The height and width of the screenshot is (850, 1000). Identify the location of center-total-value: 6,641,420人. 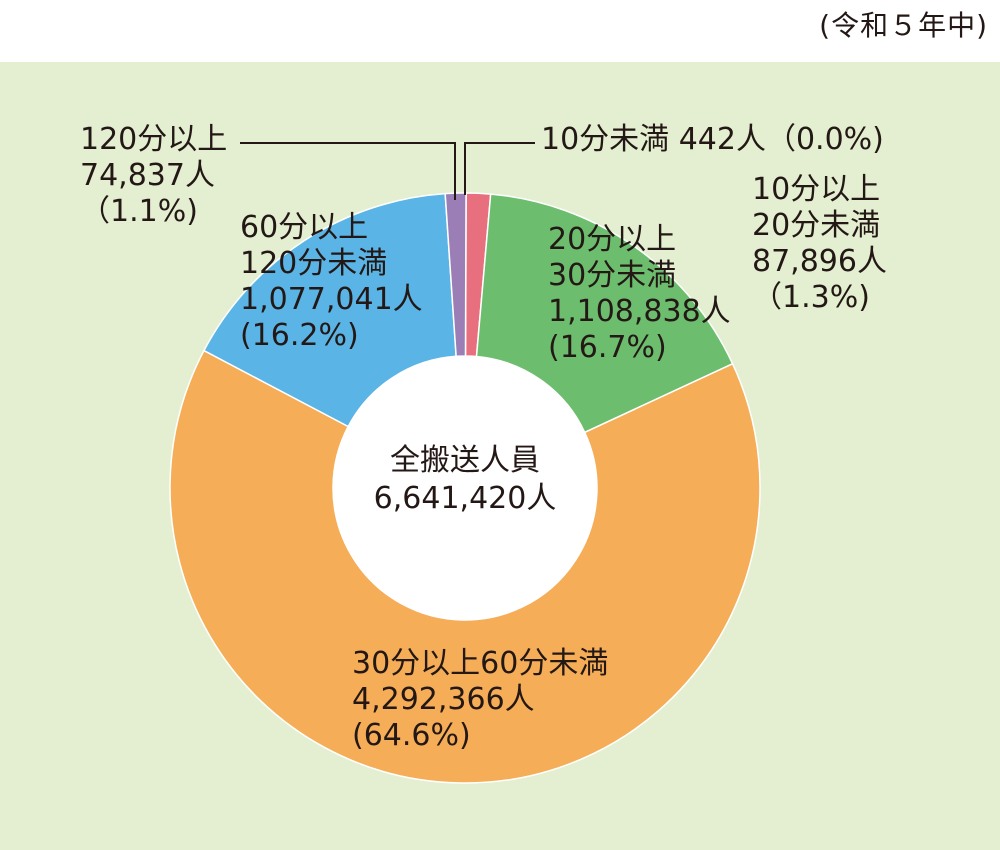
(465, 498).